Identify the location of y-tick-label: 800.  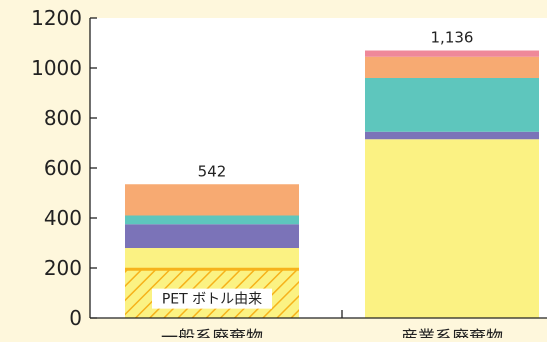
(63, 118).